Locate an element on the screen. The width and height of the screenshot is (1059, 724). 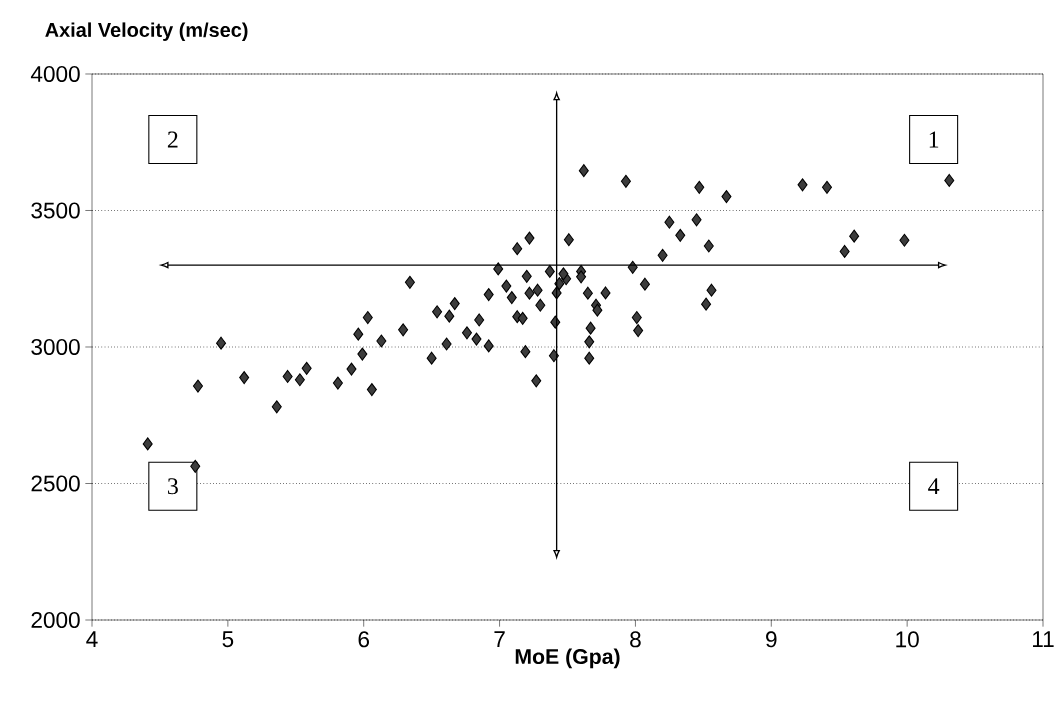
y-tick-label: 2500 is located at coordinates (55, 483).